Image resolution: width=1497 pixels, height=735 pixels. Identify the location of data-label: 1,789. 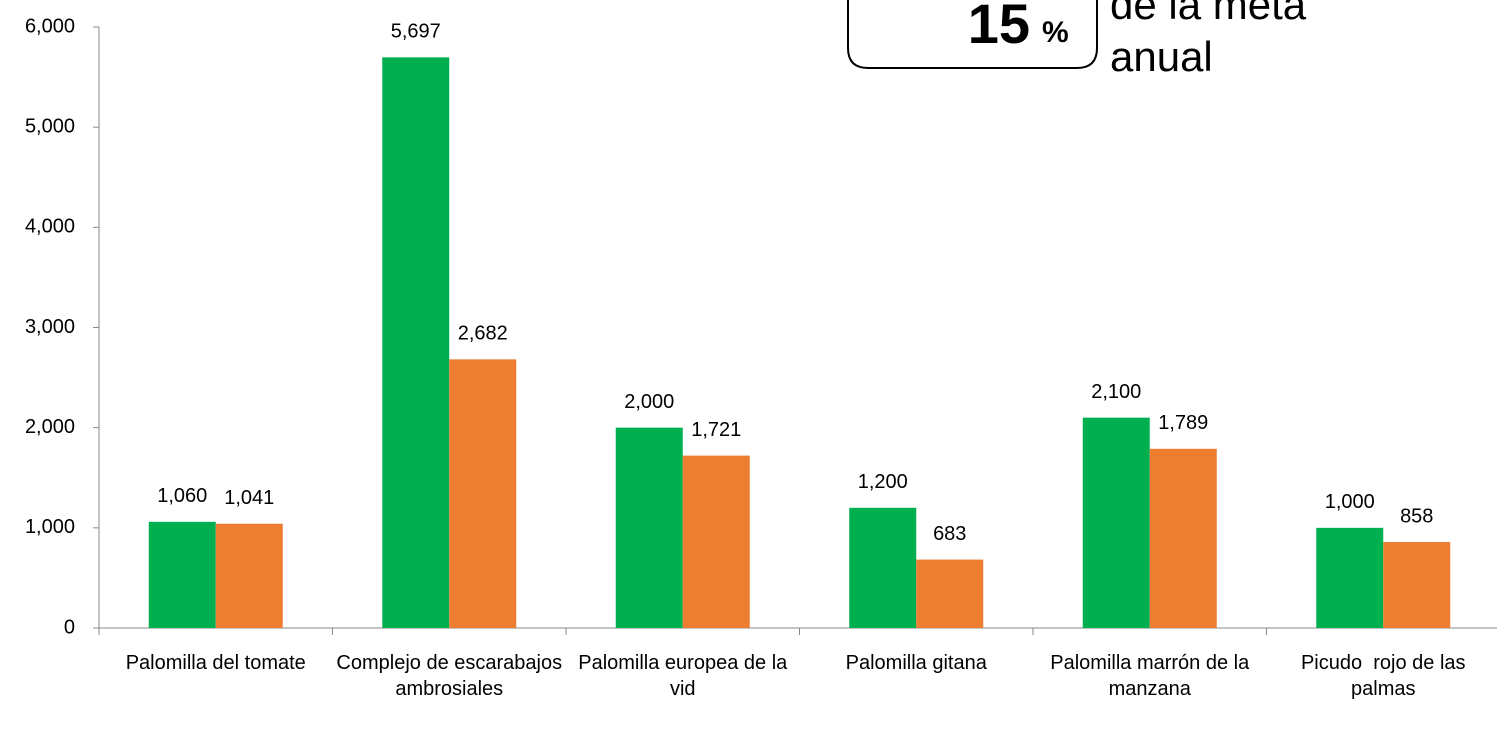
(1183, 423).